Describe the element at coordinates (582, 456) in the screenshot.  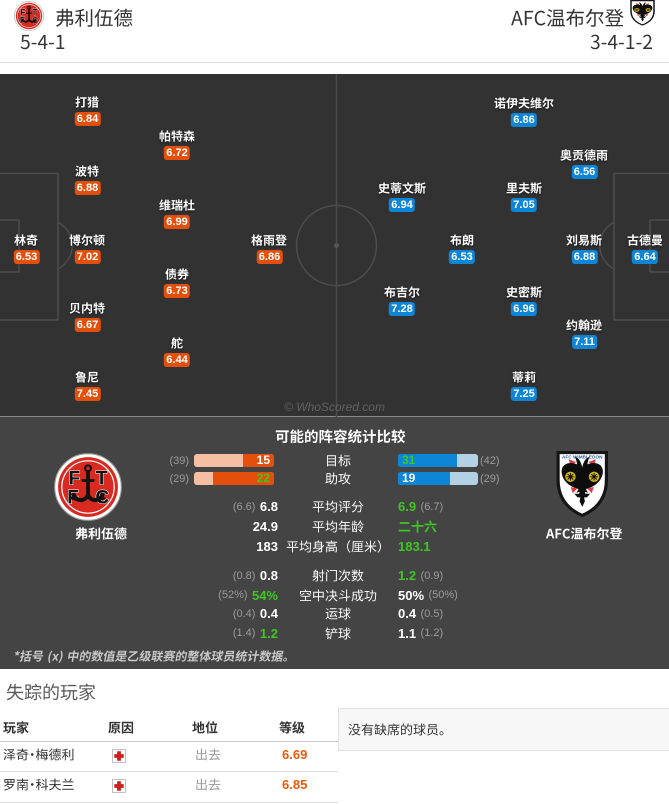
I see `svg-text: AFC WIMBLEDON` at that location.